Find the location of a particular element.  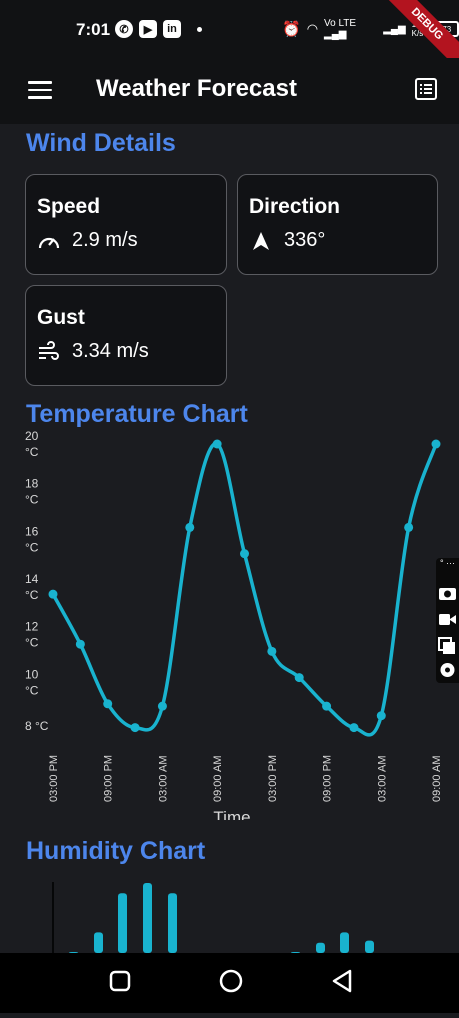

more-notifications-icon is located at coordinates (199, 29).